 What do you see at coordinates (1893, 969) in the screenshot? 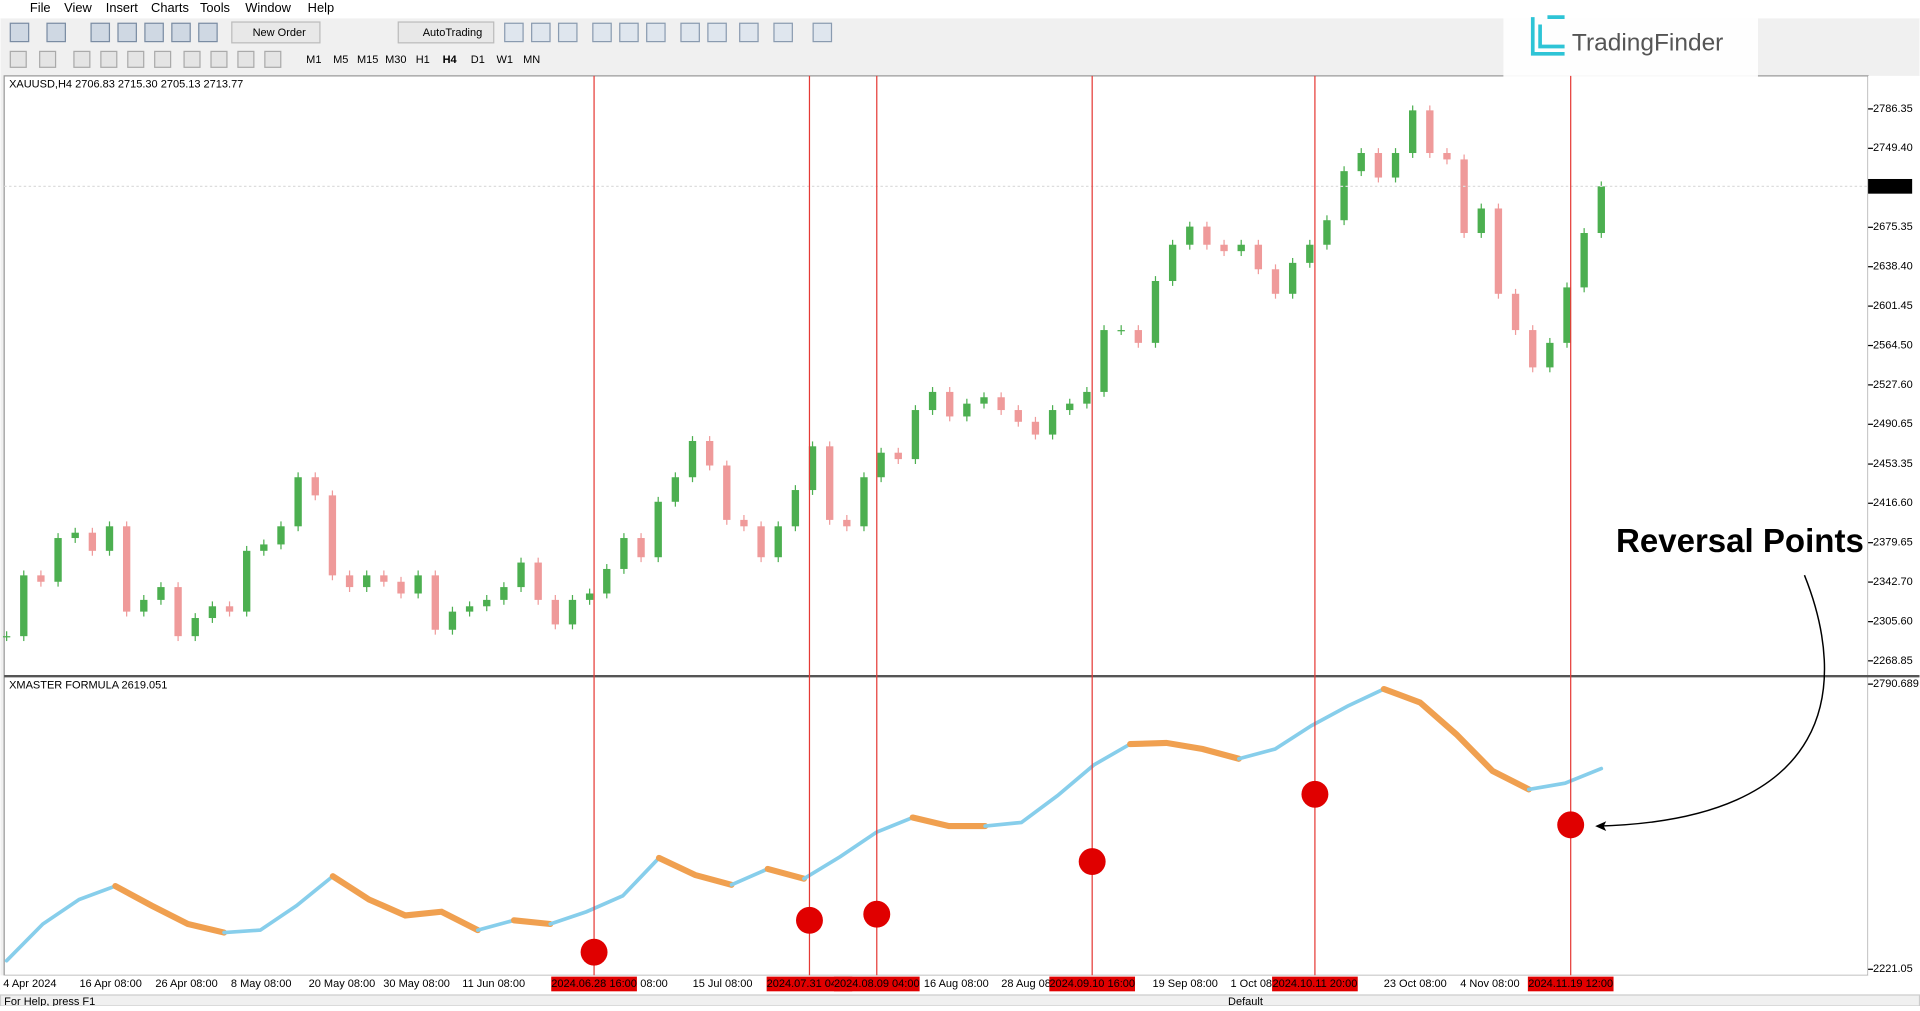
I see `y-tick-label: 2221.05` at bounding box center [1893, 969].